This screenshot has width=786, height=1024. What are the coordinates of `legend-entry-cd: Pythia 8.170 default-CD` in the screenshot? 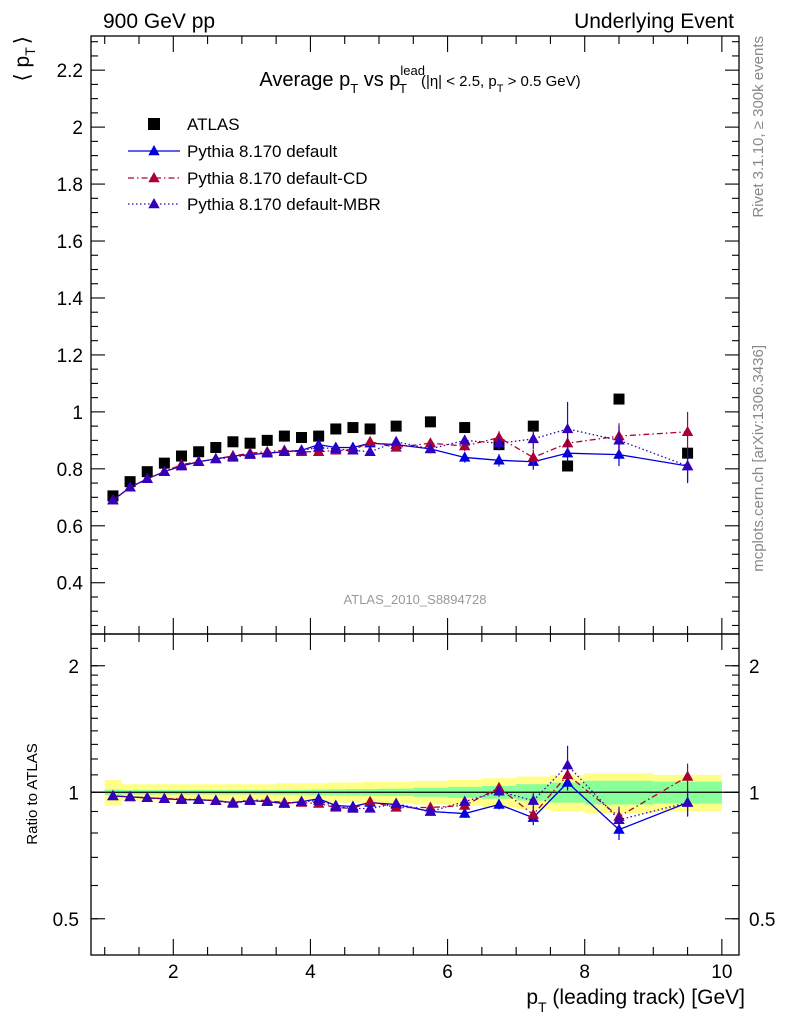 It's located at (248, 178).